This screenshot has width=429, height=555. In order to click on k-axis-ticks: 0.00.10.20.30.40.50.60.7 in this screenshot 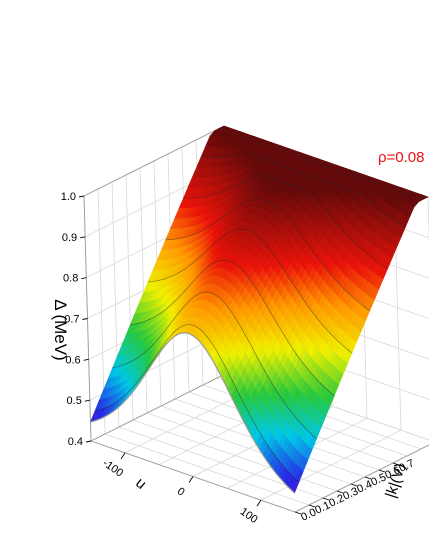, I will do `click(355, 490)`.